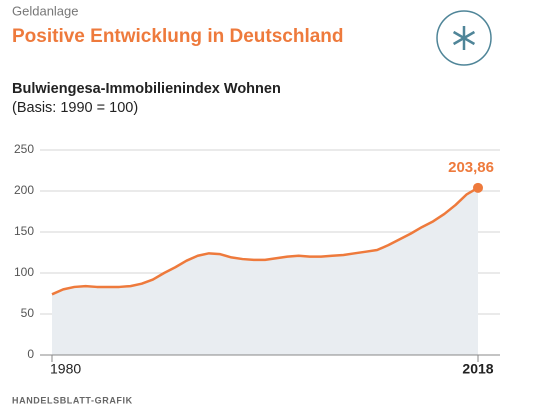 This screenshot has height=408, width=558. What do you see at coordinates (28, 313) in the screenshot?
I see `y-tick-label: 50` at bounding box center [28, 313].